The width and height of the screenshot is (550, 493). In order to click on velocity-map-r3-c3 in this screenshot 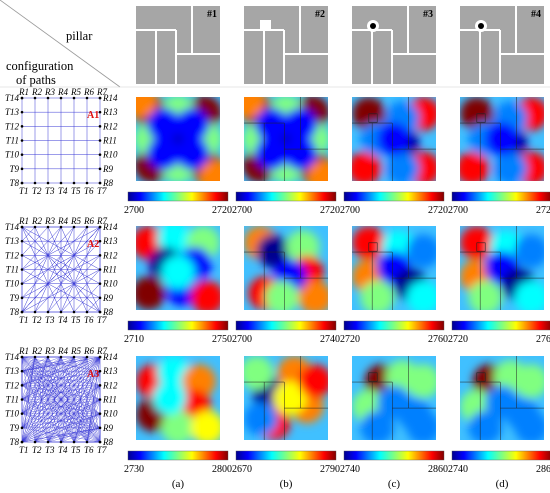, I will do `click(394, 398)`.